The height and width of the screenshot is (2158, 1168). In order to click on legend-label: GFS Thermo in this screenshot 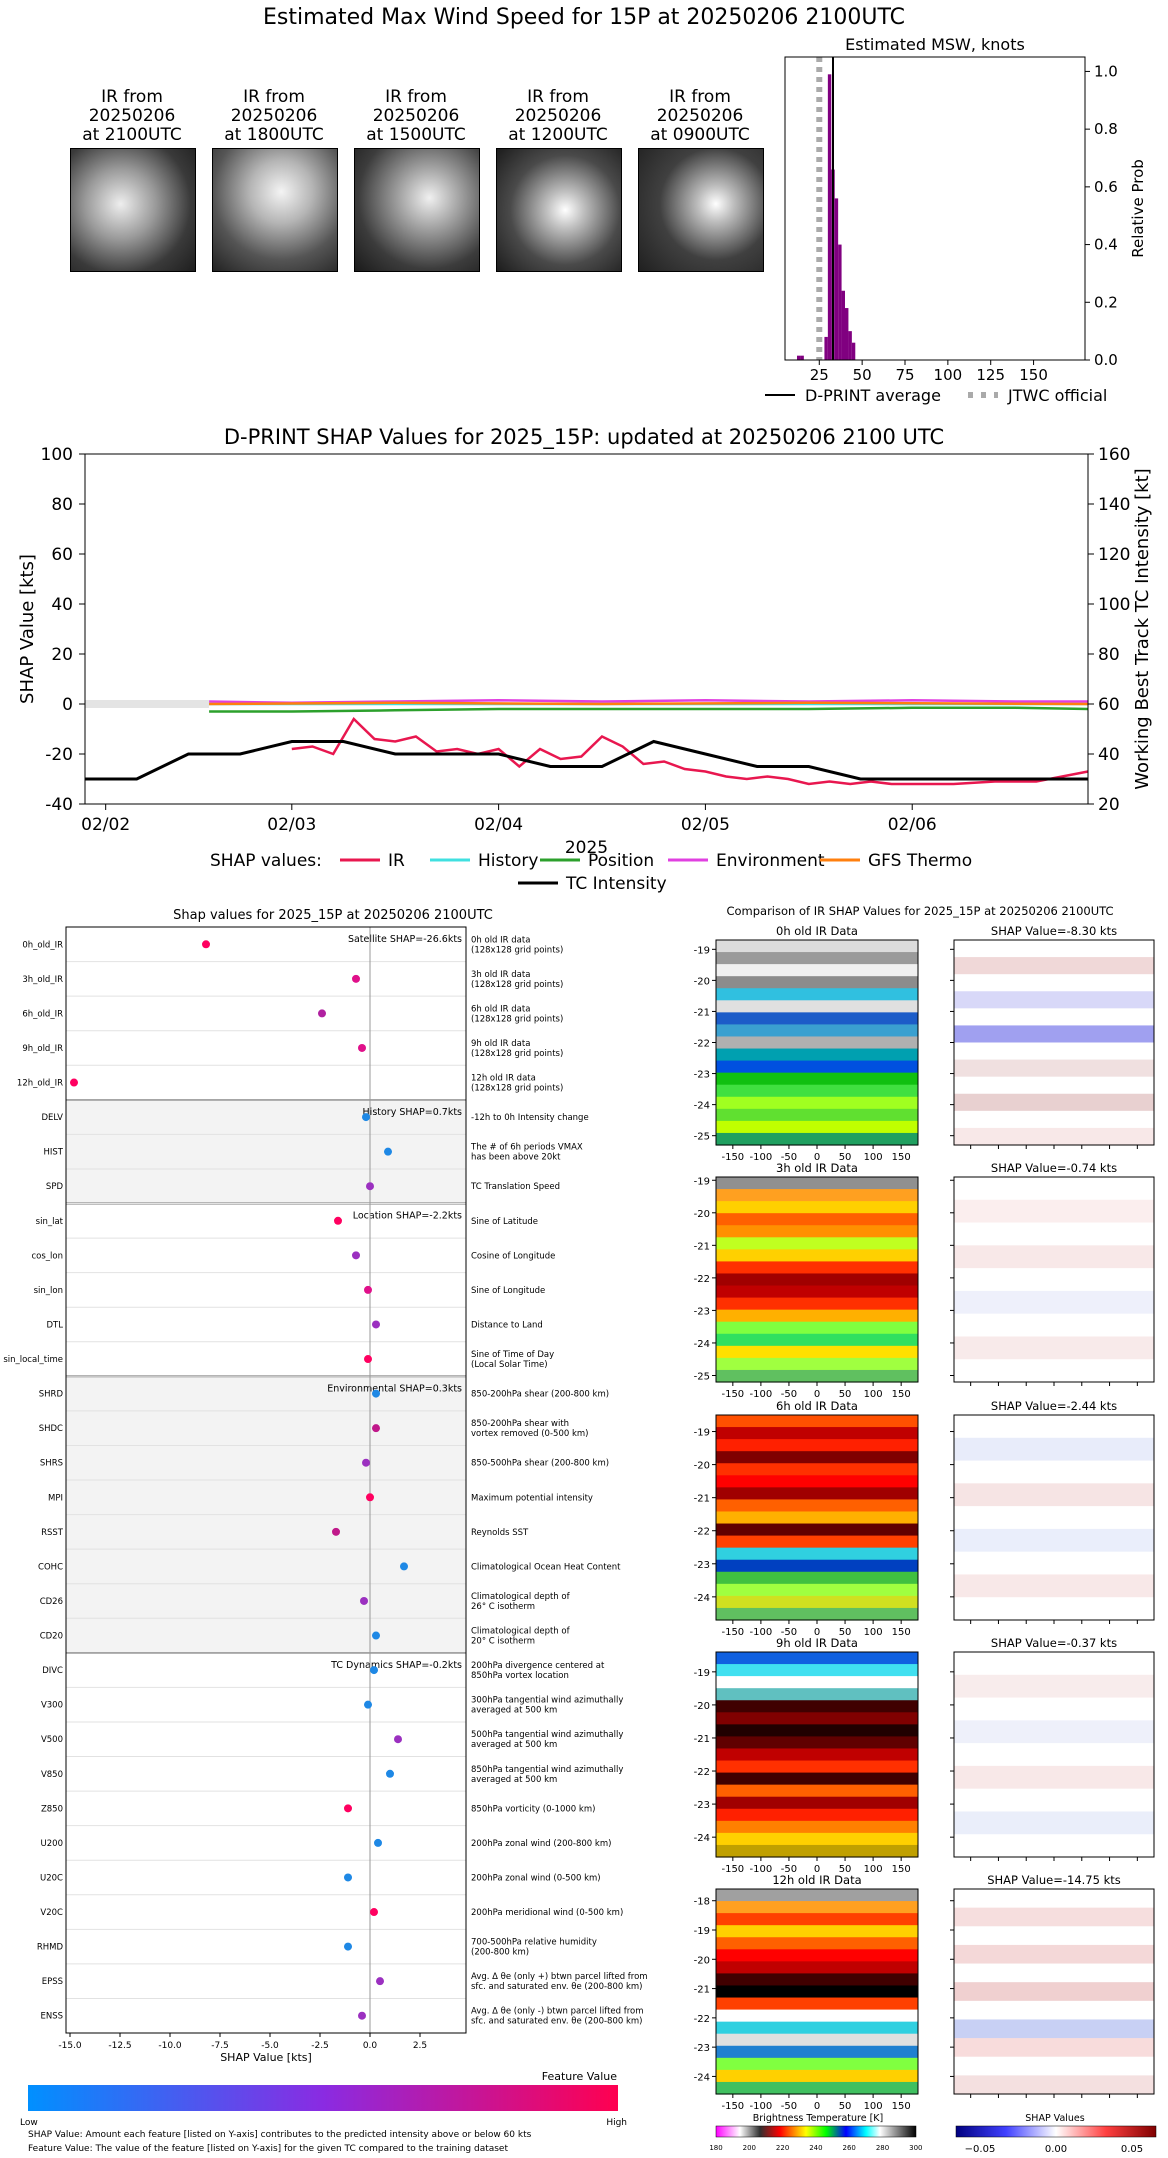, I will do `click(920, 861)`.